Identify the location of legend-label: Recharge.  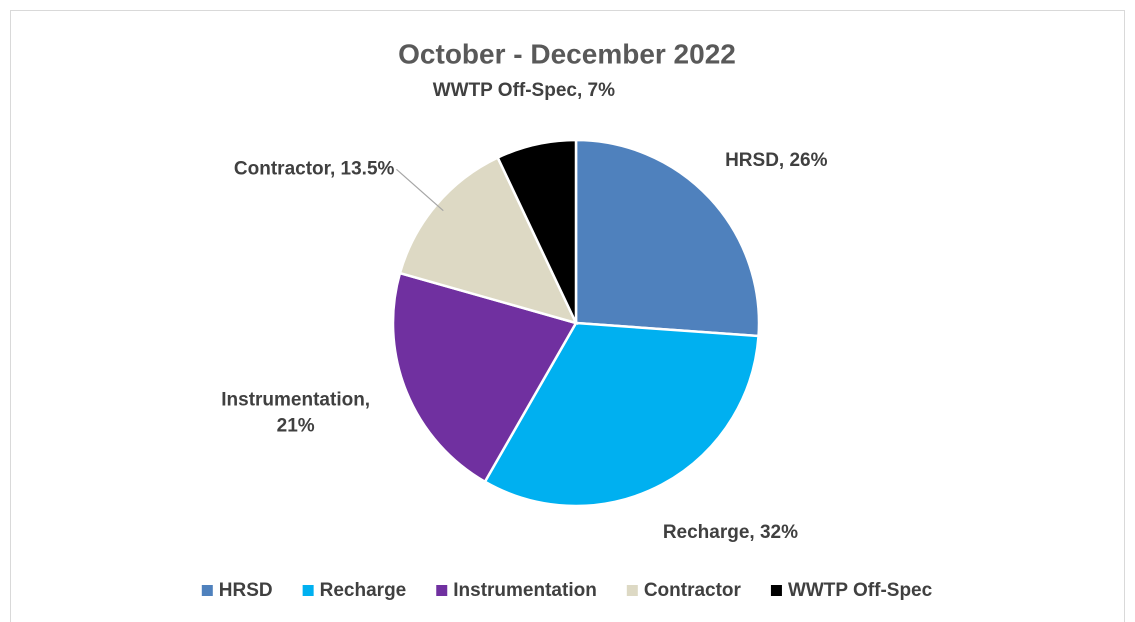
(363, 590).